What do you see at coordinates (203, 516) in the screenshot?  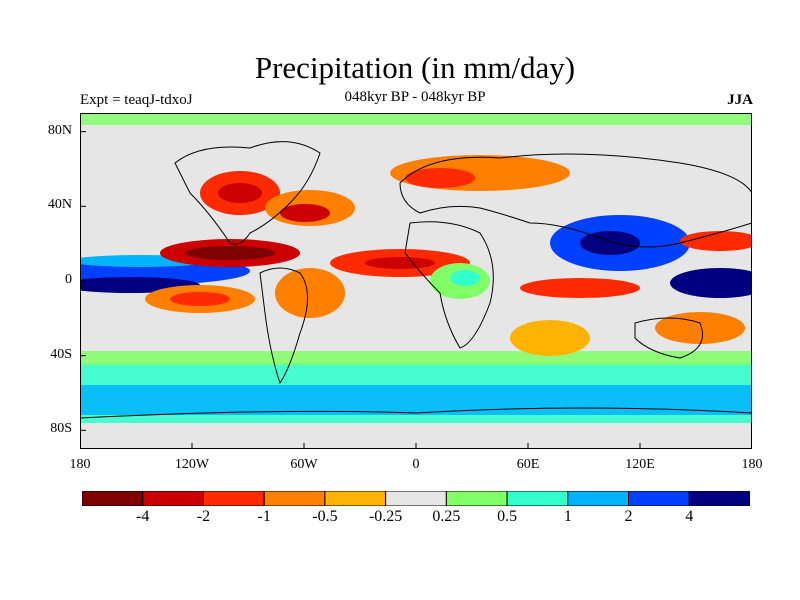 I see `colorbar-label: -2` at bounding box center [203, 516].